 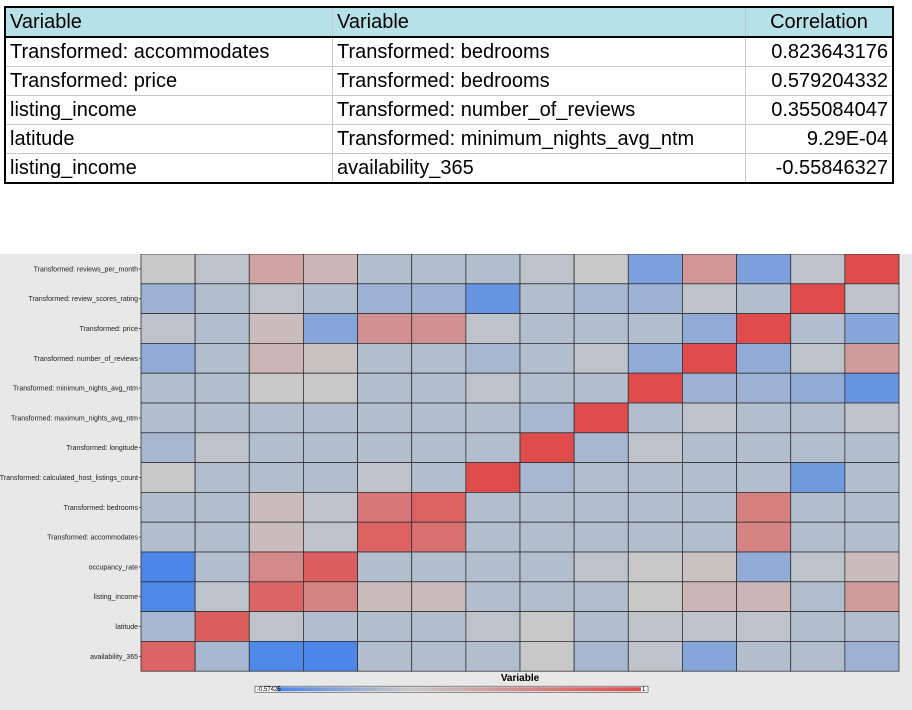 What do you see at coordinates (102, 448) in the screenshot?
I see `row-label: Transformed: longitude` at bounding box center [102, 448].